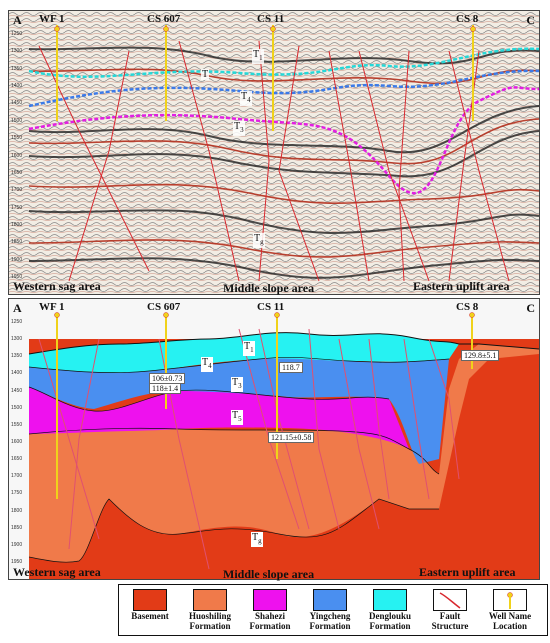 This screenshot has width=550, height=643. What do you see at coordinates (283, 88) in the screenshot?
I see `yingcheng-horizon` at bounding box center [283, 88].